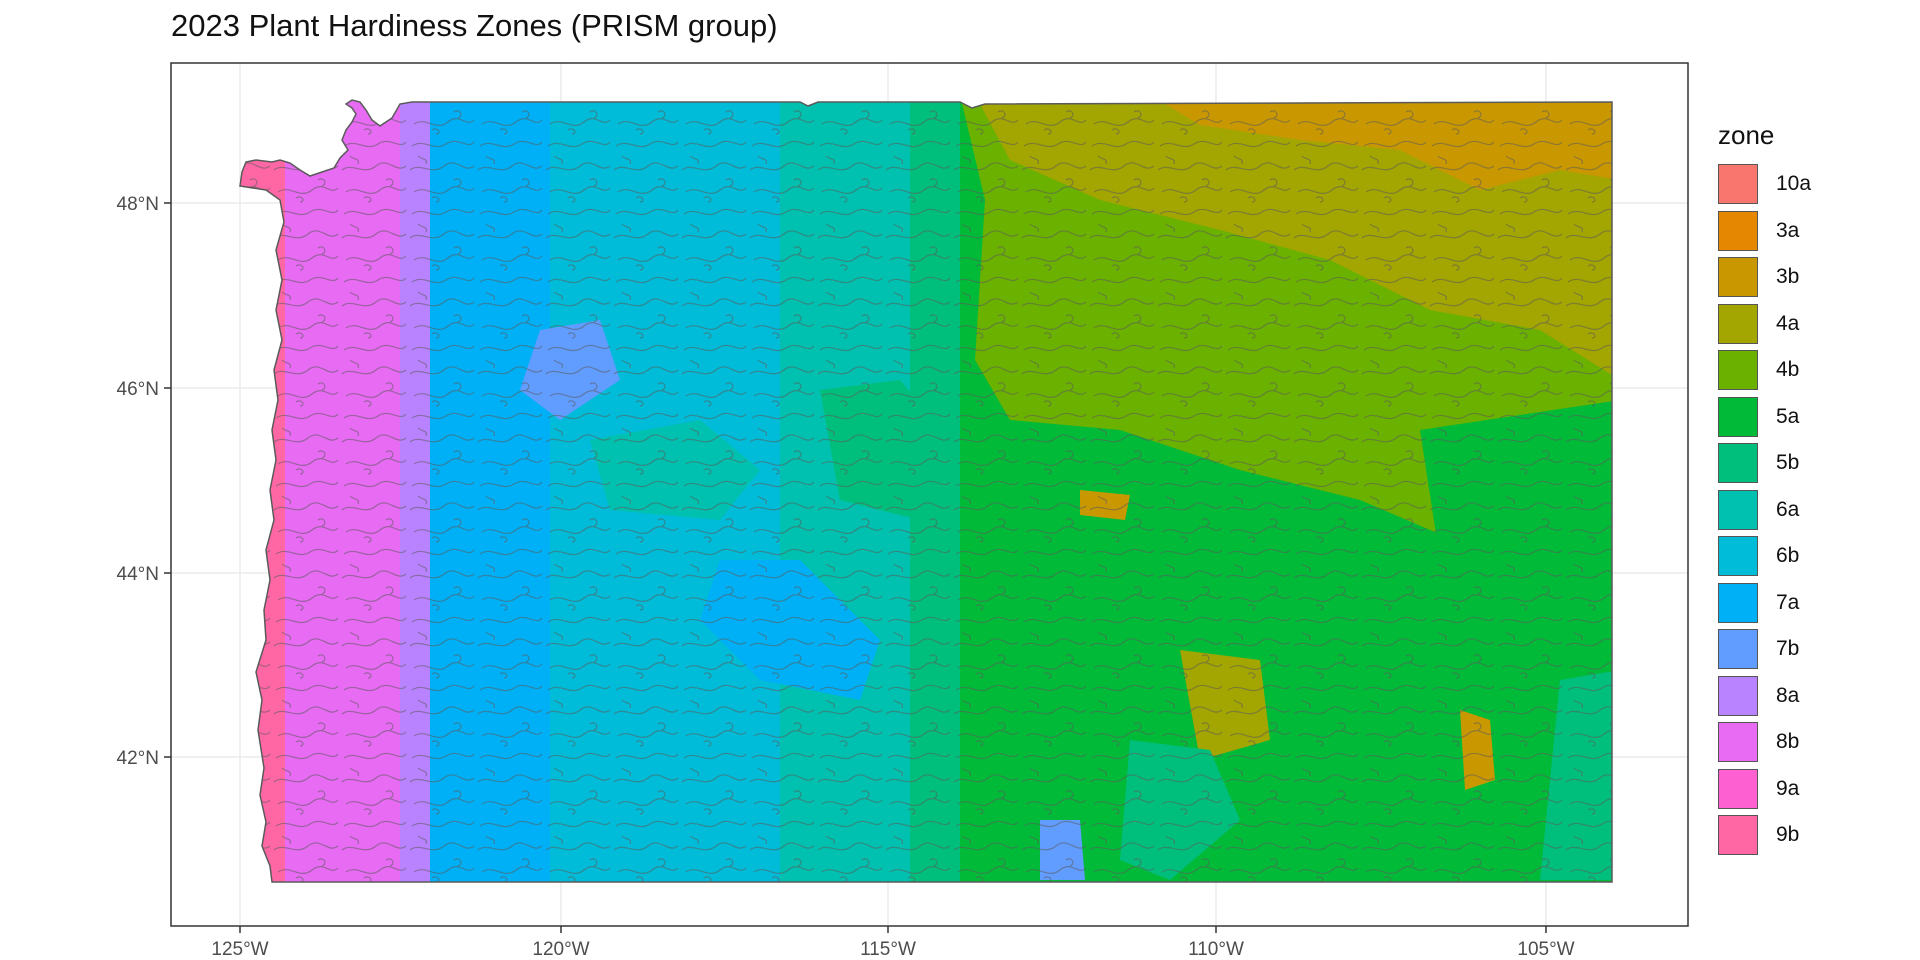  Describe the element at coordinates (138, 204) in the screenshot. I see `y-tick-label: 48°N` at that location.